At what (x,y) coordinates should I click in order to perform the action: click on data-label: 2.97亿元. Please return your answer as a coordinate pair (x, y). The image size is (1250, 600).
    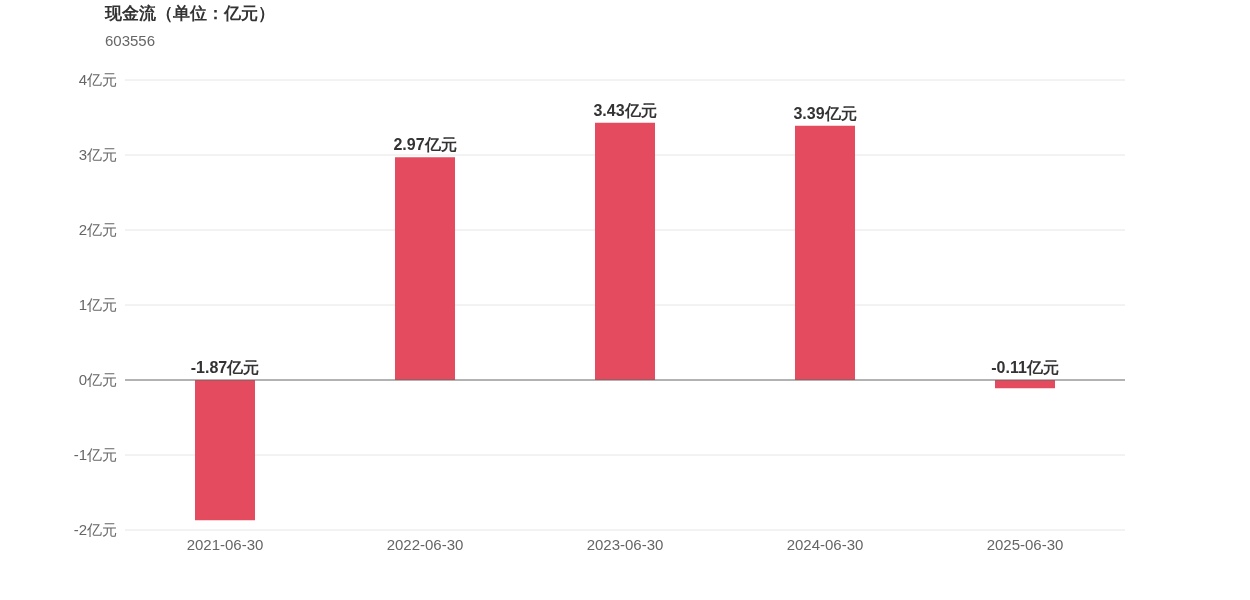
    Looking at the image, I should click on (425, 145).